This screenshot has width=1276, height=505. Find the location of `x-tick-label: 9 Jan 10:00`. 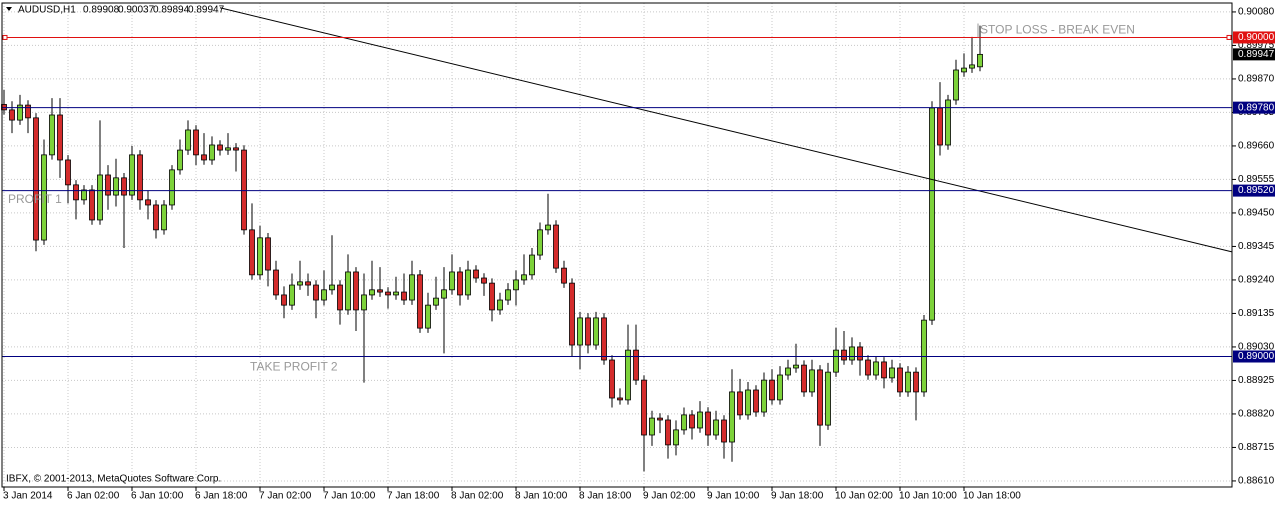

x-tick-label: 9 Jan 10:00 is located at coordinates (733, 496).